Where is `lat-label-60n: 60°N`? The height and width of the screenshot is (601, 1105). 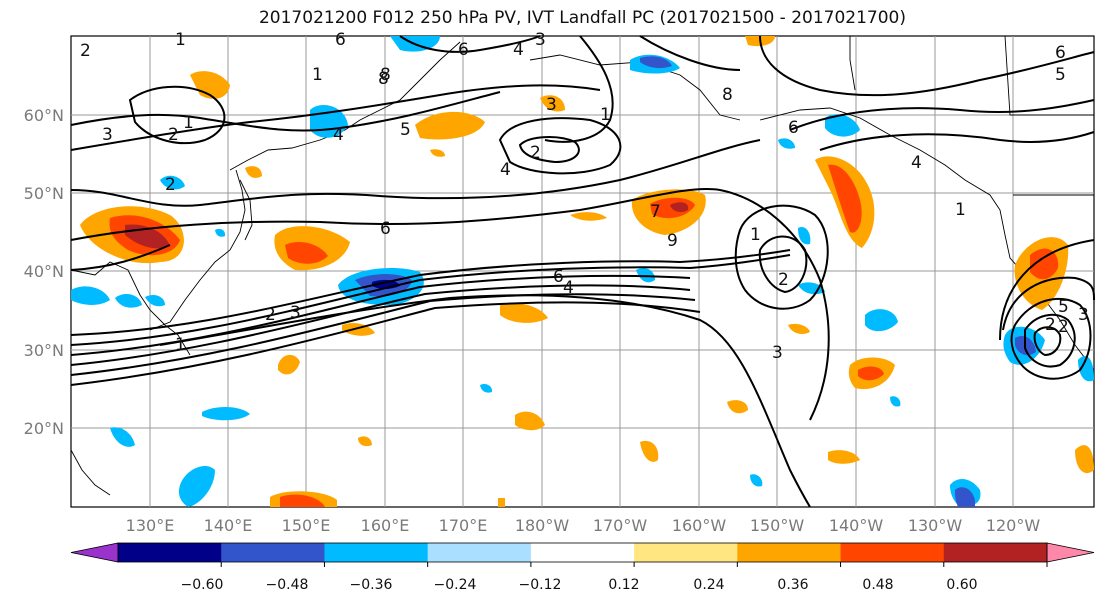
lat-label-60n: 60°N is located at coordinates (44, 115).